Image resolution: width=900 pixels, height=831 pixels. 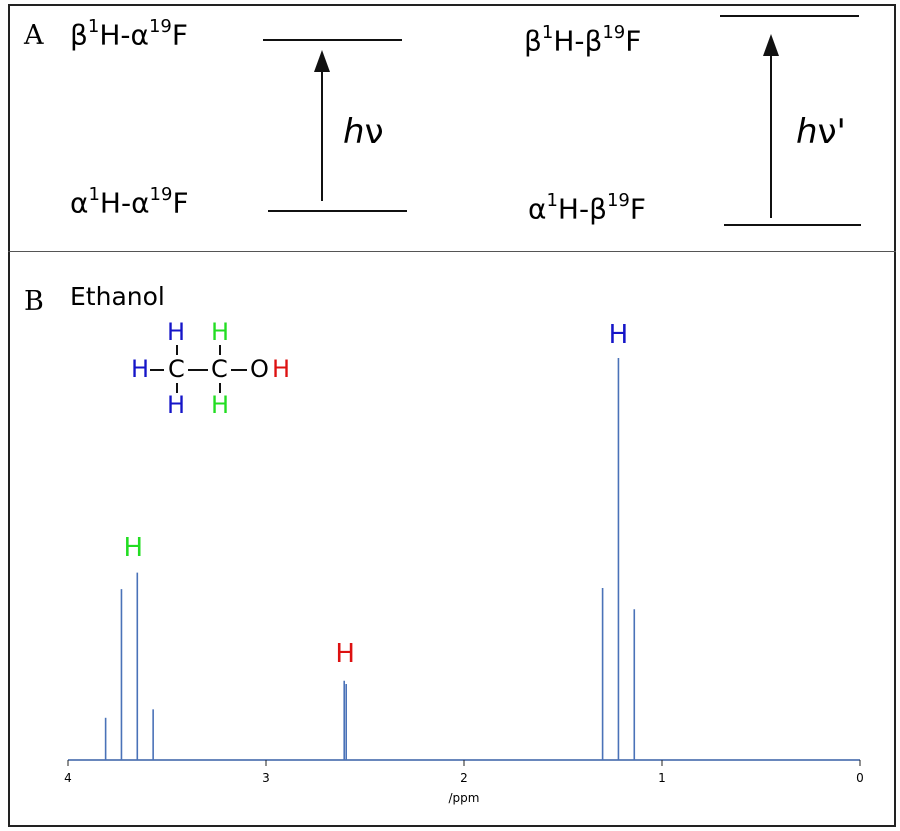 What do you see at coordinates (140, 369) in the screenshot?
I see `atom-h-ch3-left: H` at bounding box center [140, 369].